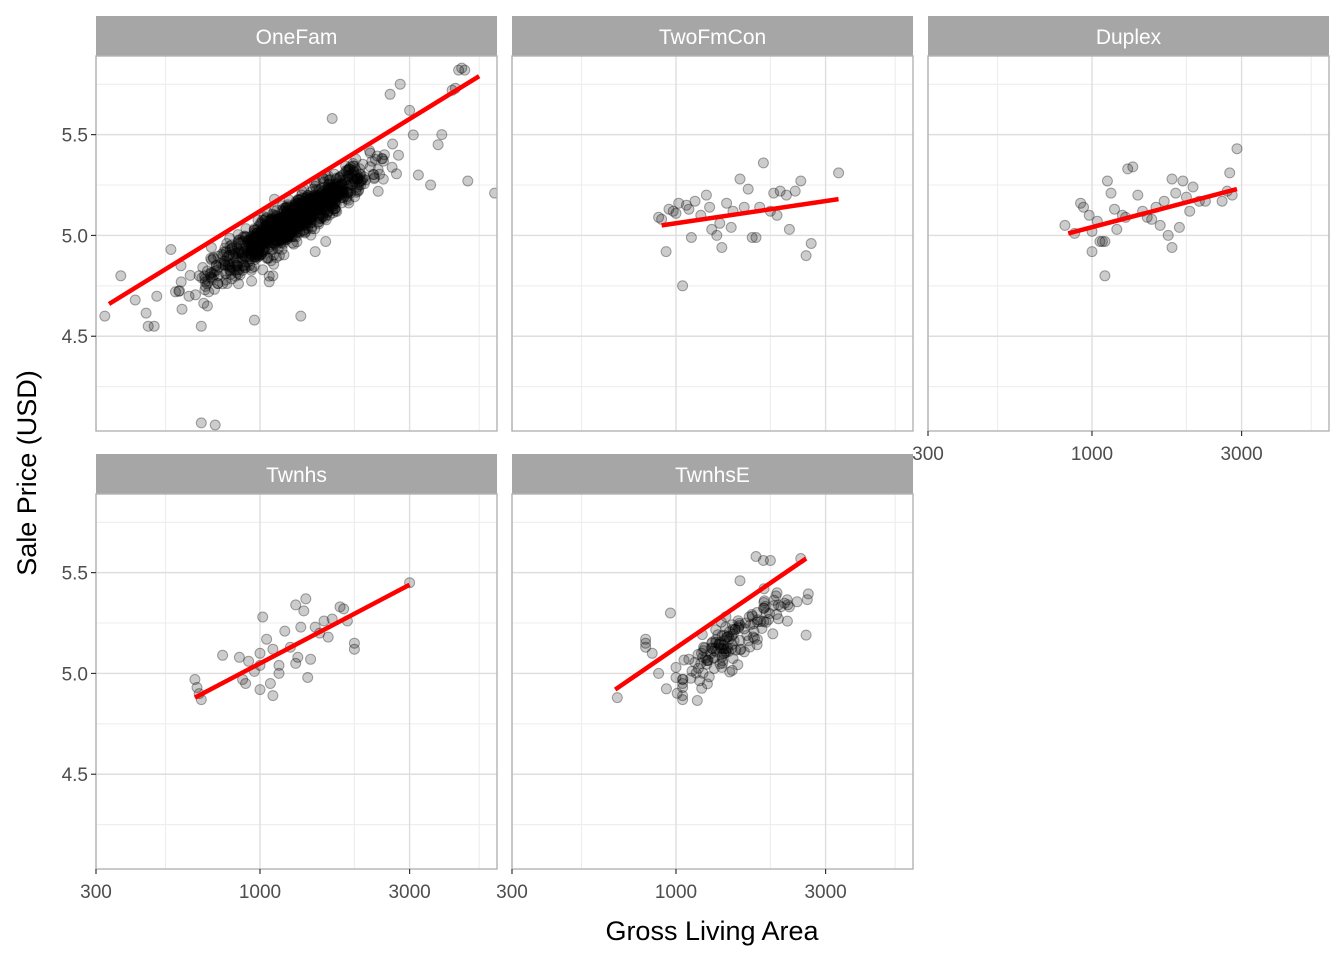 The height and width of the screenshot is (960, 1344). What do you see at coordinates (676, 892) in the screenshot?
I see `x-tick-label: 1000` at bounding box center [676, 892].